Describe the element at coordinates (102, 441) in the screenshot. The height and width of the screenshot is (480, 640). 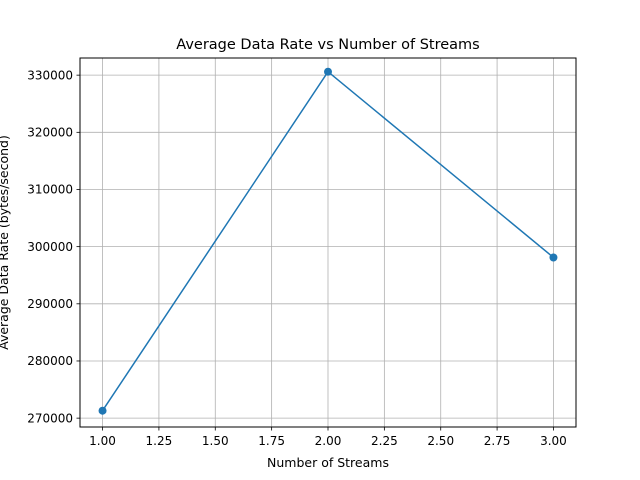
I see `x-tick-label: 1.00` at that location.